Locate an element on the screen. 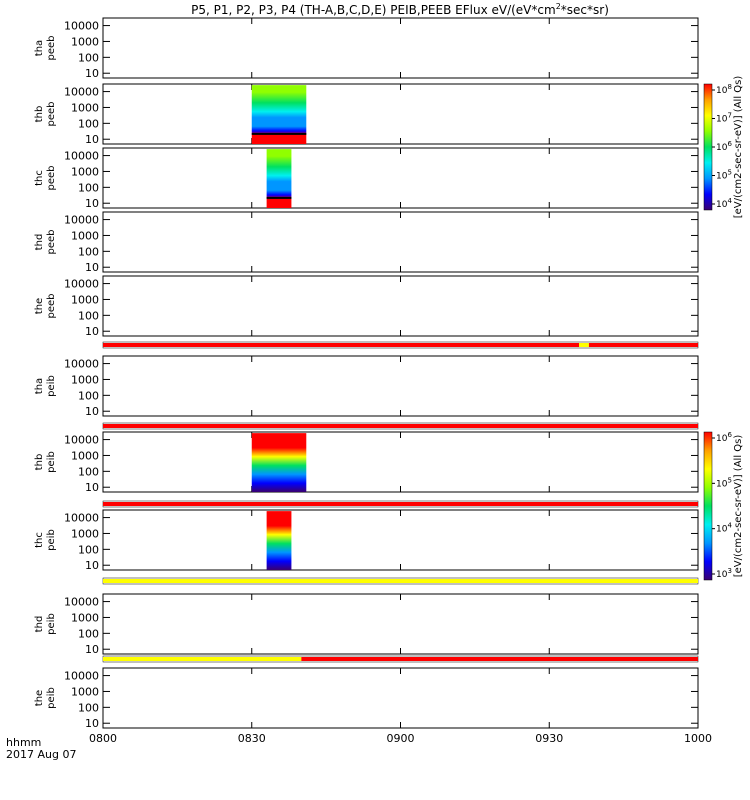 The image size is (750, 800). x-tick-label: 0900 is located at coordinates (401, 738).